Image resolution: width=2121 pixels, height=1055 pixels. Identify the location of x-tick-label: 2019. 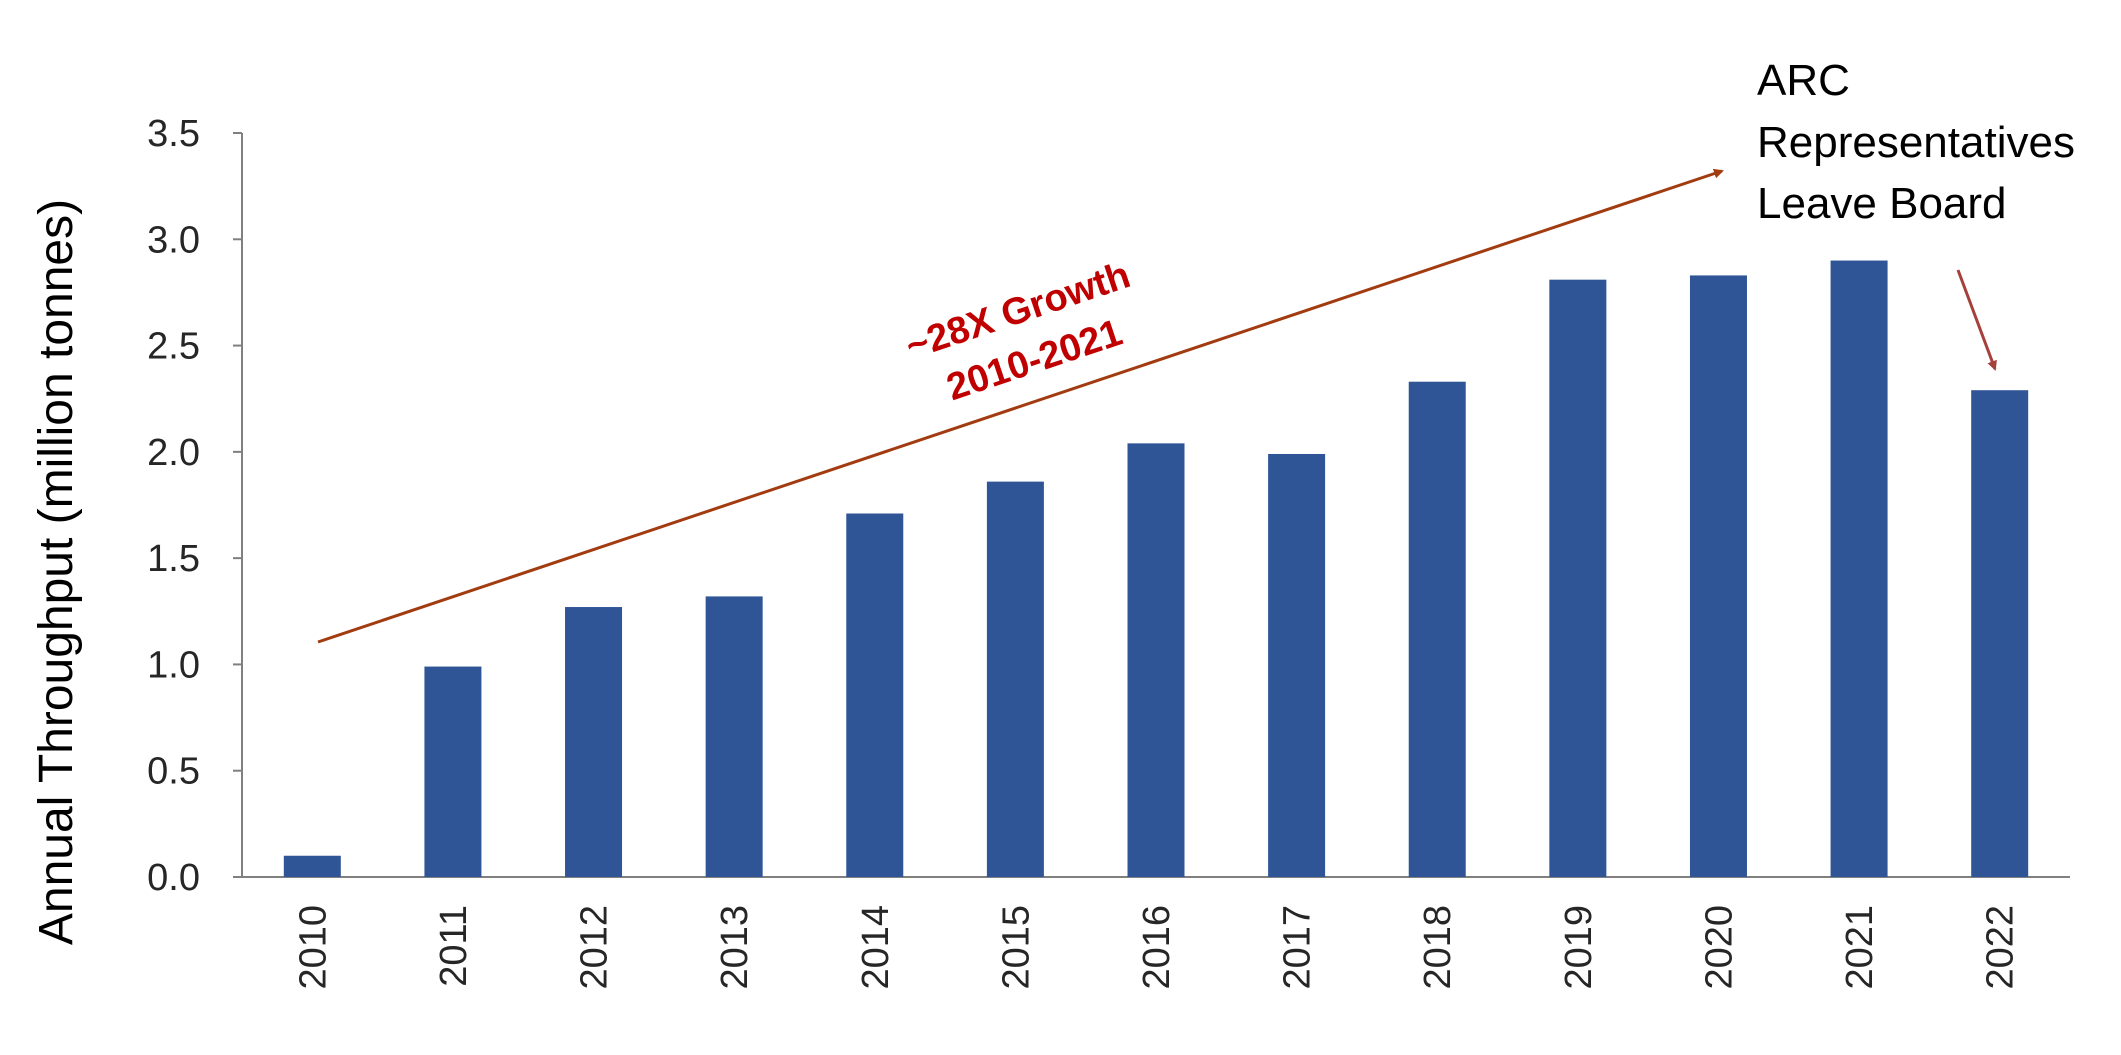
(1579, 947).